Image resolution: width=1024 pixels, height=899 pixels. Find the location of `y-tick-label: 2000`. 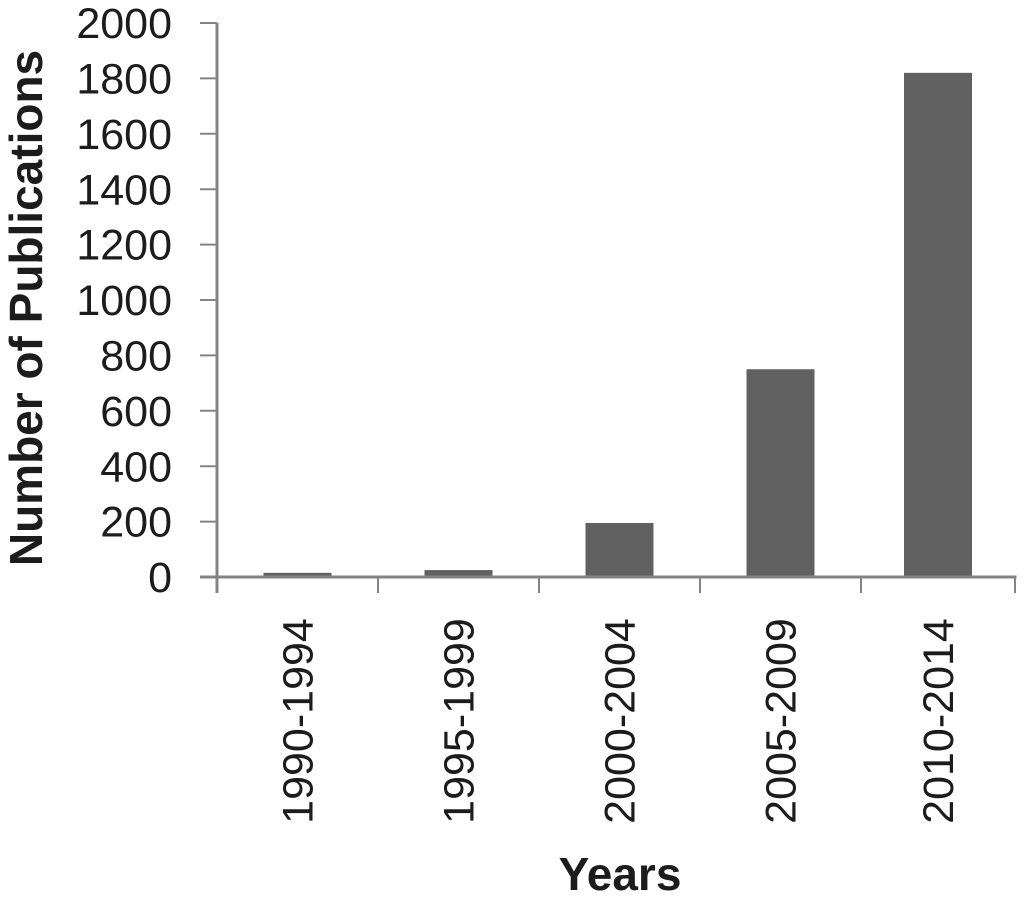

y-tick-label: 2000 is located at coordinates (124, 24).